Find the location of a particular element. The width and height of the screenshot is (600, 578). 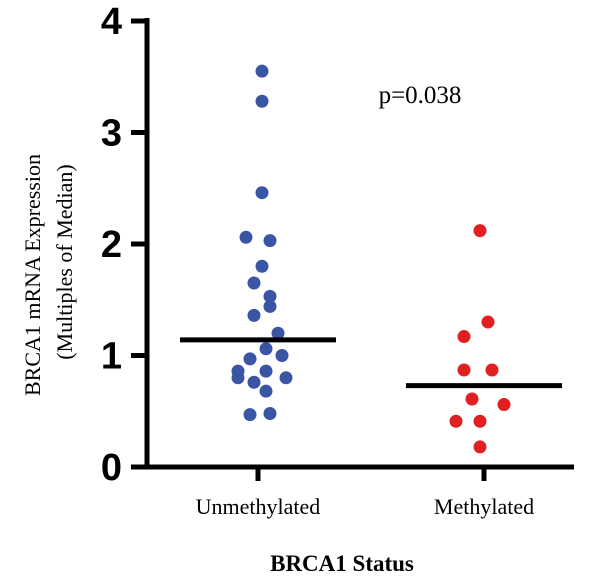

y-axis-title-line2: (Multiples of Median) is located at coordinates (64, 262).